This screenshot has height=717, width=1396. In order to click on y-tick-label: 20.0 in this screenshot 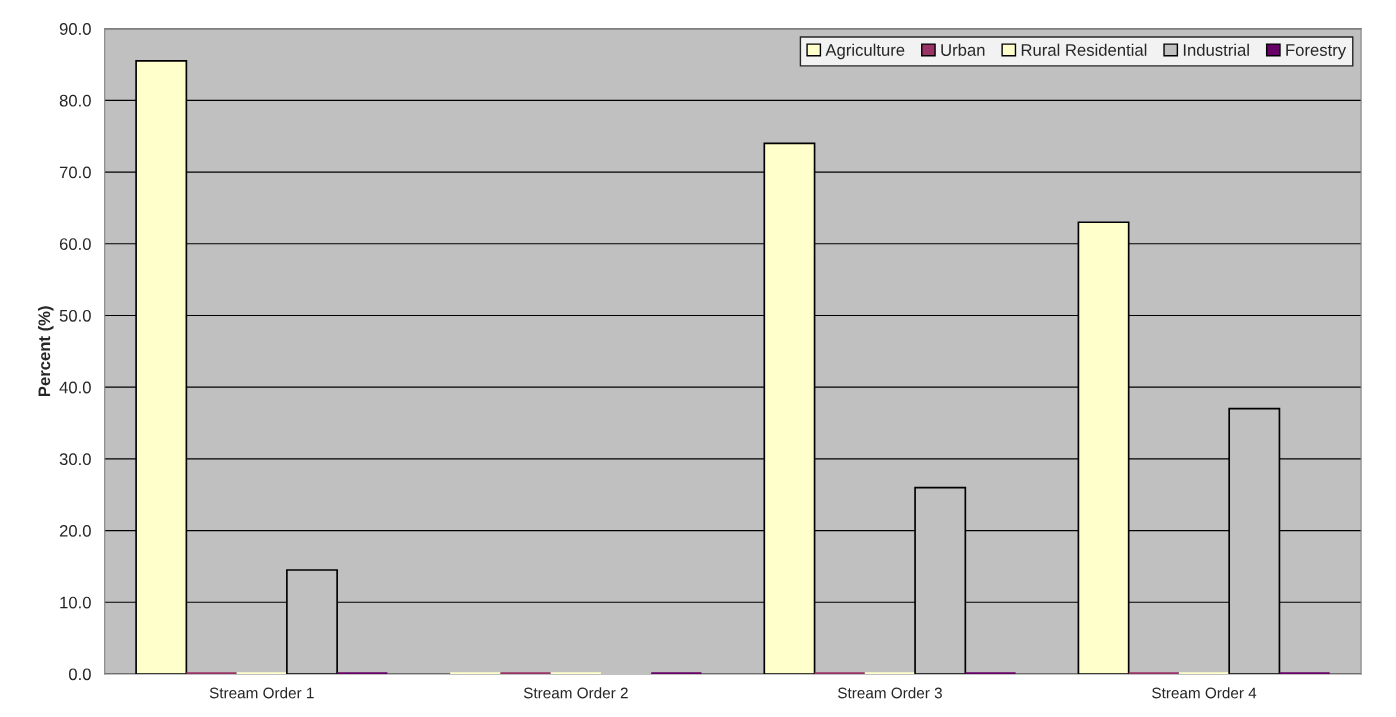, I will do `click(75, 530)`.